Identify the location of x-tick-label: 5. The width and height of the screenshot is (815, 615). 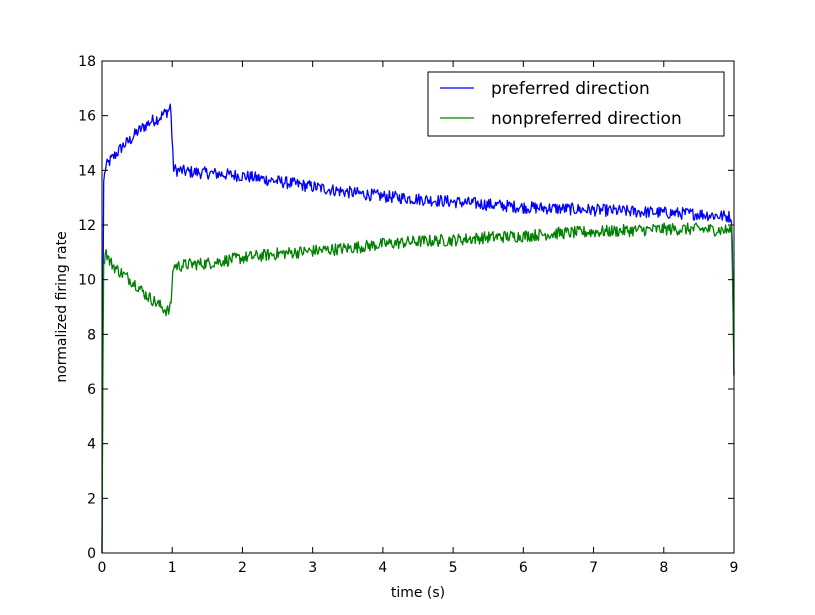
(453, 568).